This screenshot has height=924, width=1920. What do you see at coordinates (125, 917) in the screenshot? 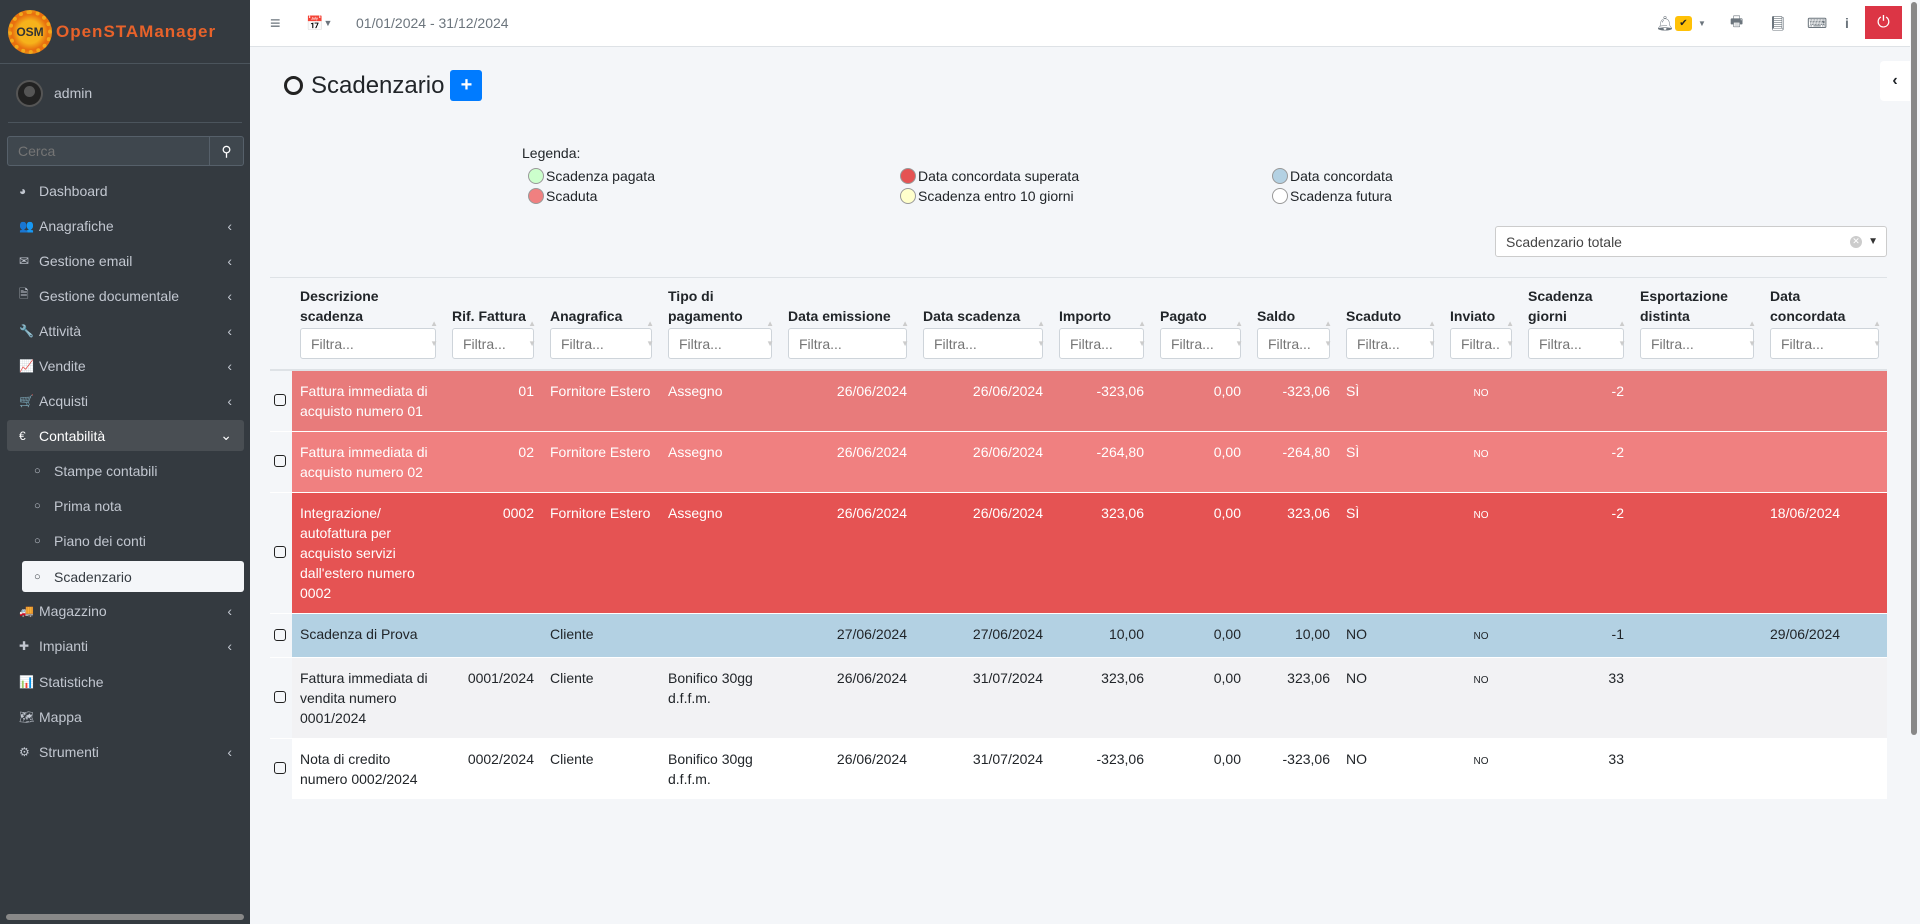
I see `sidebar-scrollbar` at bounding box center [125, 917].